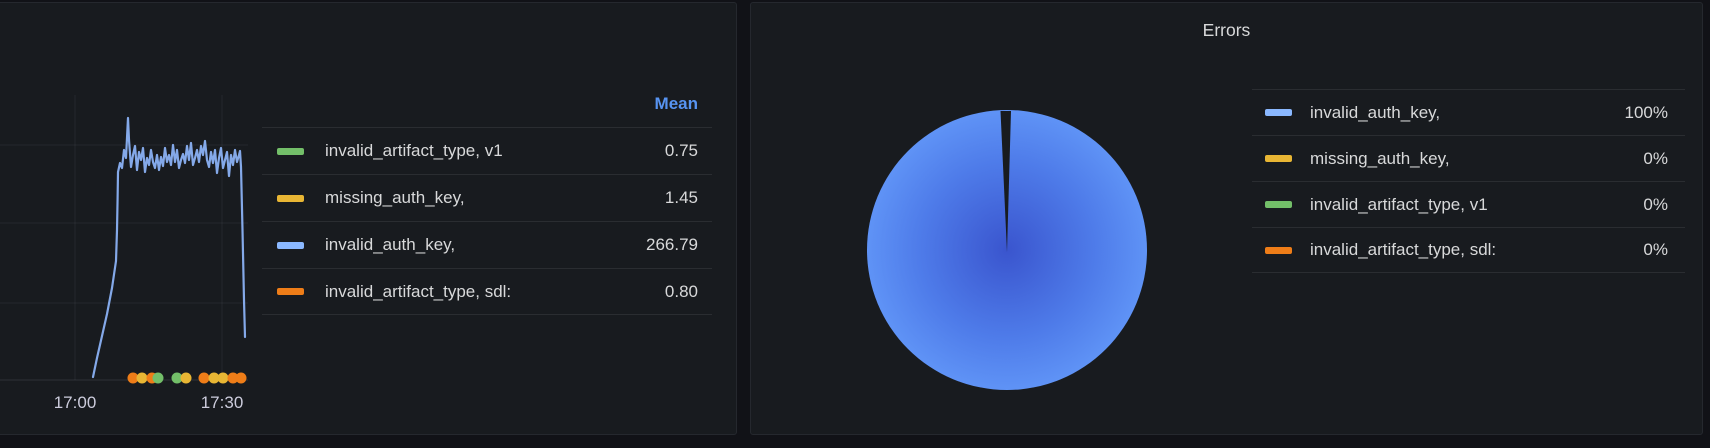 The width and height of the screenshot is (1710, 448). What do you see at coordinates (672, 244) in the screenshot?
I see `series-mean-value: 266.79` at bounding box center [672, 244].